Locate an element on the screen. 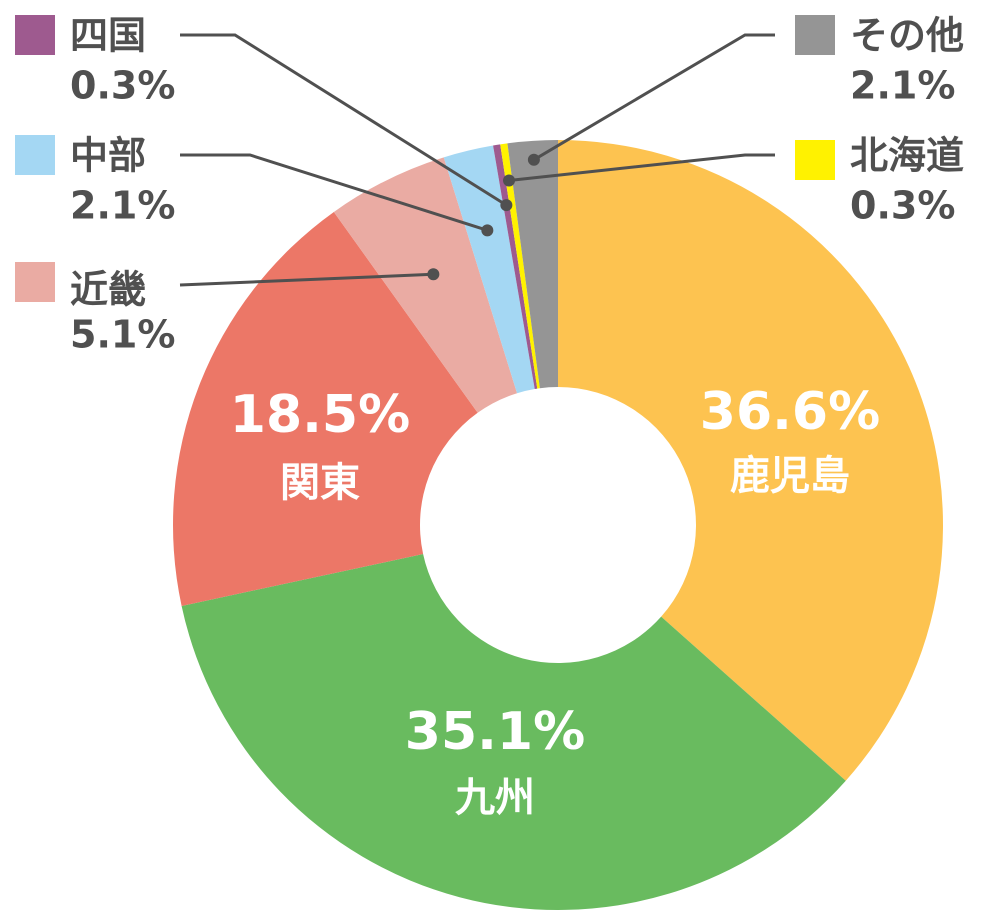 The height and width of the screenshot is (924, 1000). value-label: 36.6% is located at coordinates (790, 412).